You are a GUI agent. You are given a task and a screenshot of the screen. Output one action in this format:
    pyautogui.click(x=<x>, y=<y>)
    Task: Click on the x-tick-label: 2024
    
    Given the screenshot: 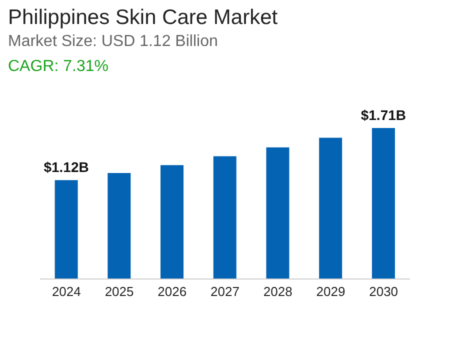 What is the action you would take?
    pyautogui.click(x=66, y=292)
    